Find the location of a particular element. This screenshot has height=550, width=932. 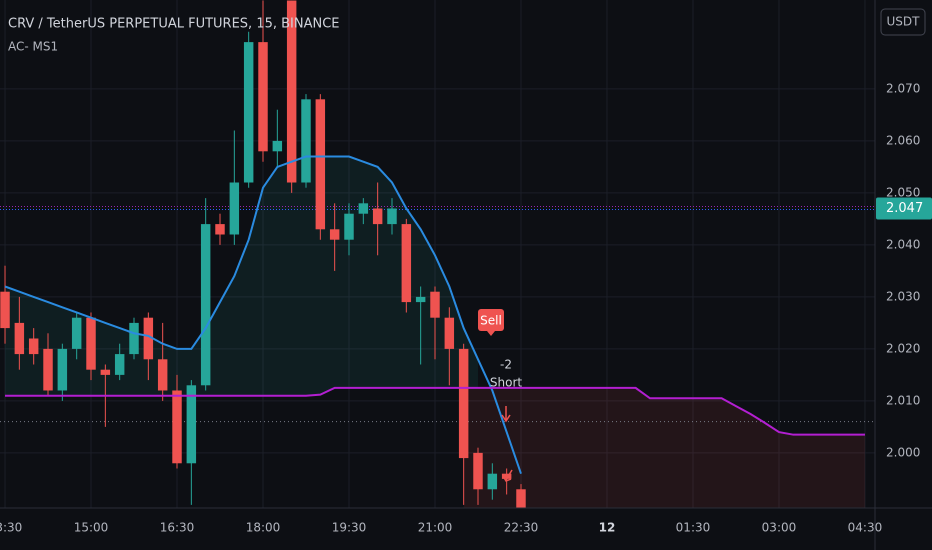

y-tick-label: 2.070 is located at coordinates (903, 88).